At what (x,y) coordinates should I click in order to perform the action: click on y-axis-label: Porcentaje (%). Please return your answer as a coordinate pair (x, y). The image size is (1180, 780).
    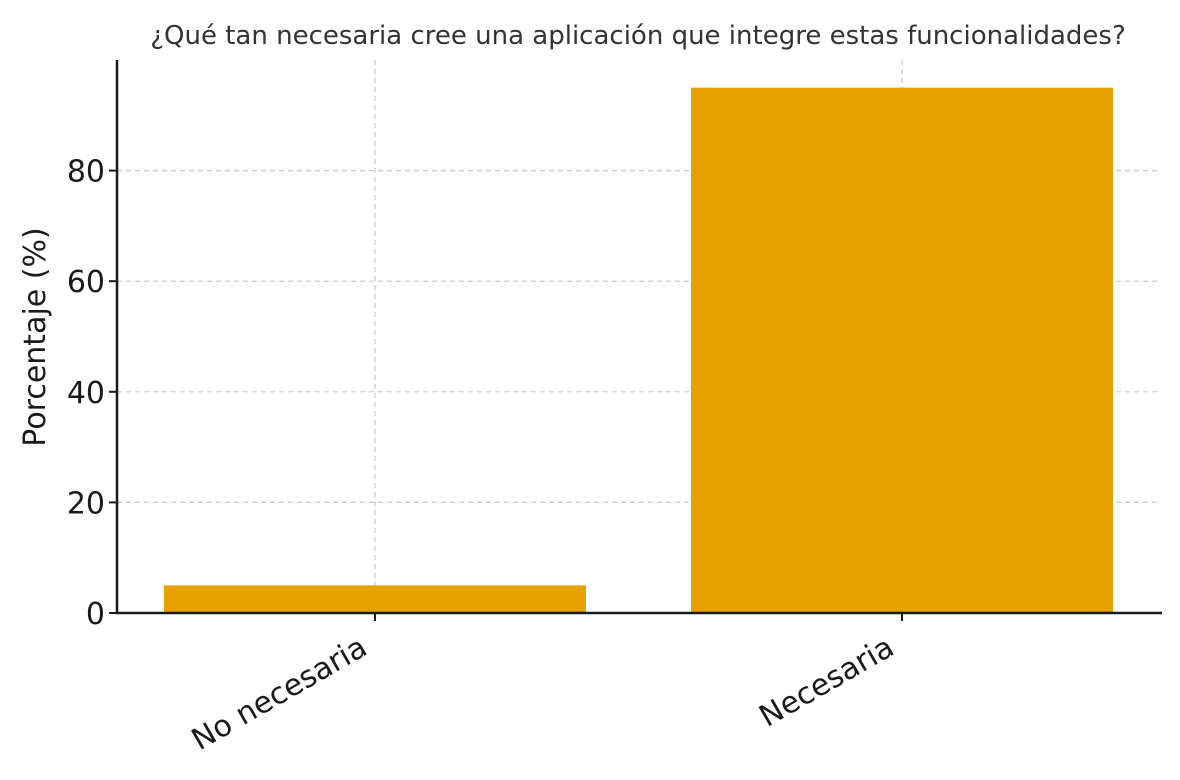
    Looking at the image, I should click on (35, 336).